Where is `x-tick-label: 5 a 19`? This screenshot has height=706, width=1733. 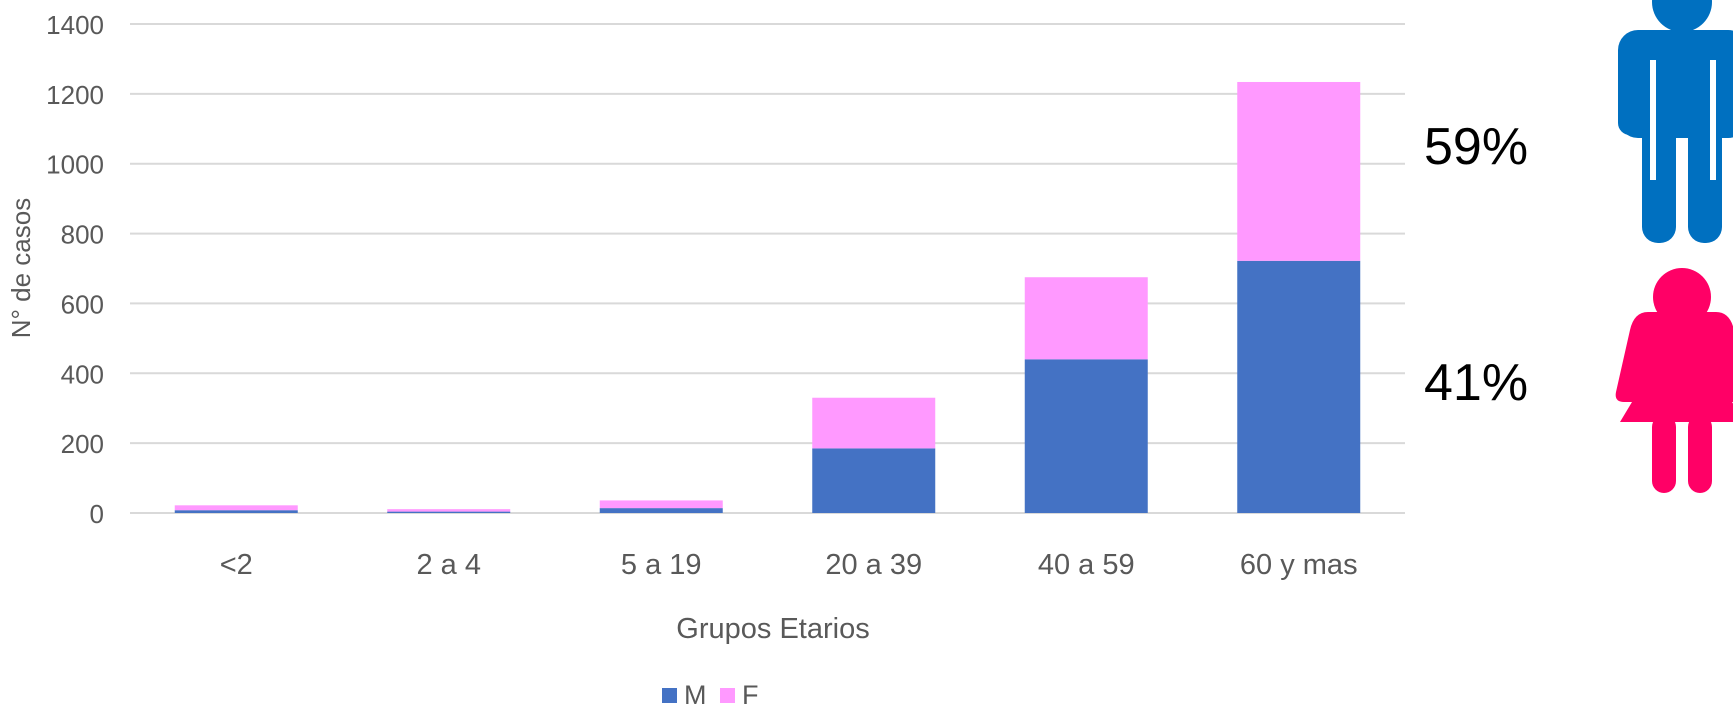 x-tick-label: 5 a 19 is located at coordinates (661, 565).